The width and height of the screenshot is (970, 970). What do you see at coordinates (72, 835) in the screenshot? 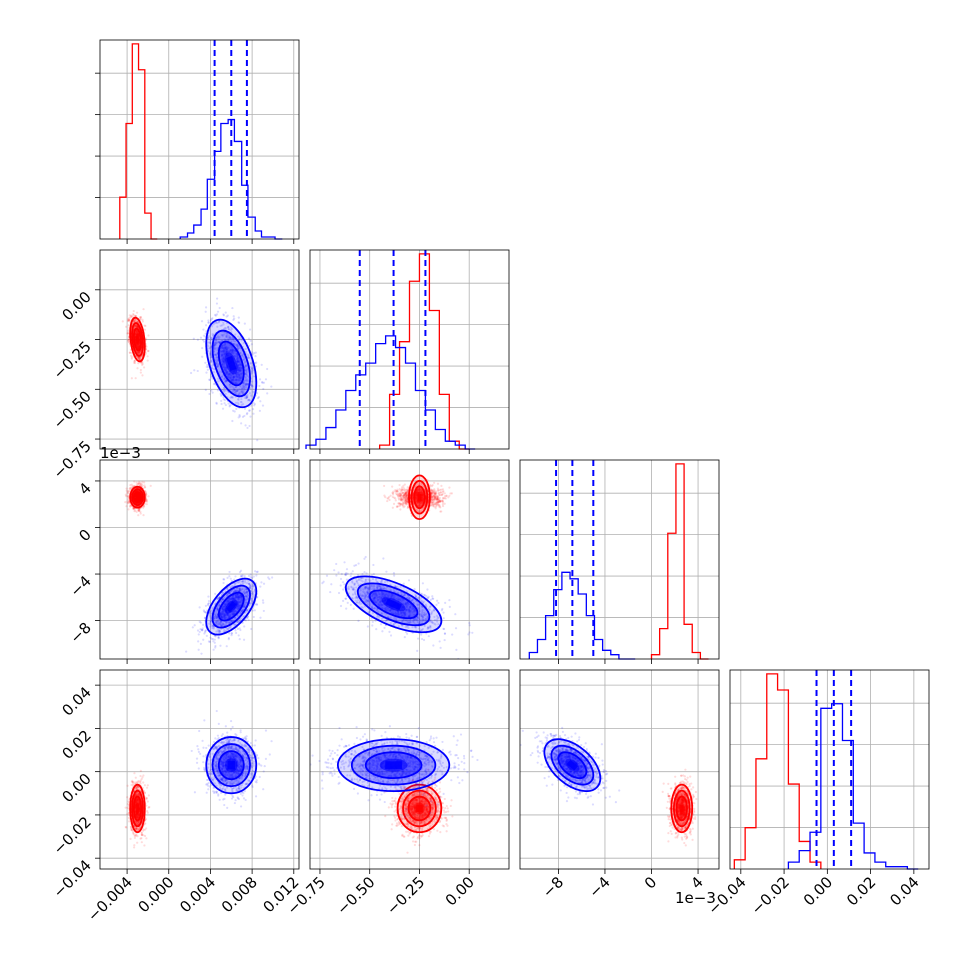
I see `y-tick-label: −0.02` at bounding box center [72, 835].